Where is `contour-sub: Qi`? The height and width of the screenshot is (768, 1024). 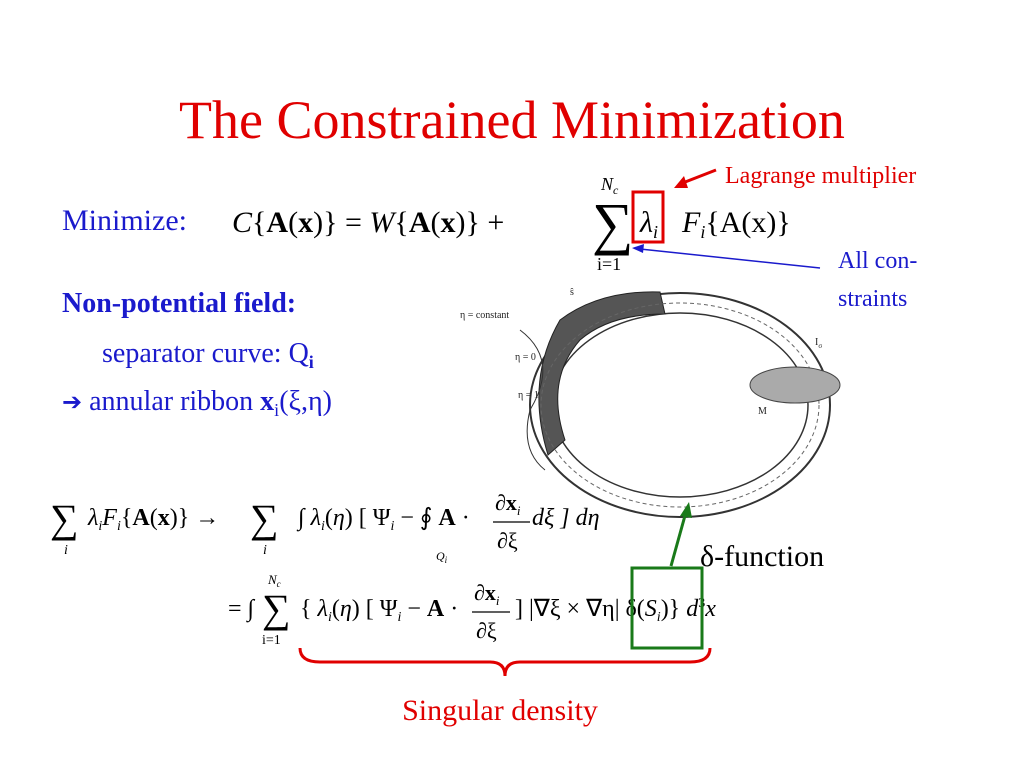
contour-sub: Qi is located at coordinates (442, 557).